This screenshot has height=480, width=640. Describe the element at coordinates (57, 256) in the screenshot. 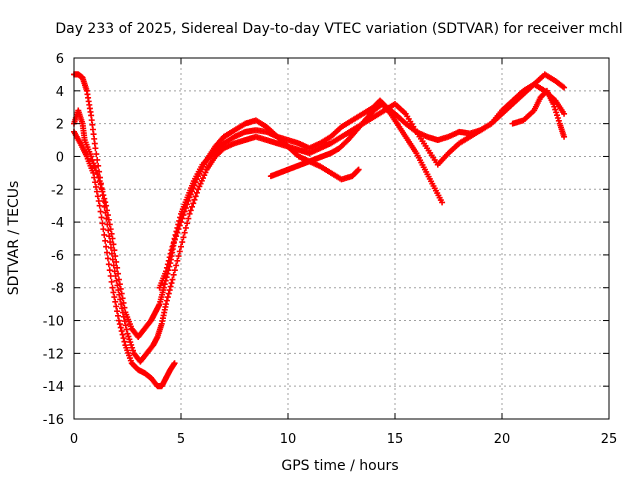

I see `y-tick-label: -6` at that location.